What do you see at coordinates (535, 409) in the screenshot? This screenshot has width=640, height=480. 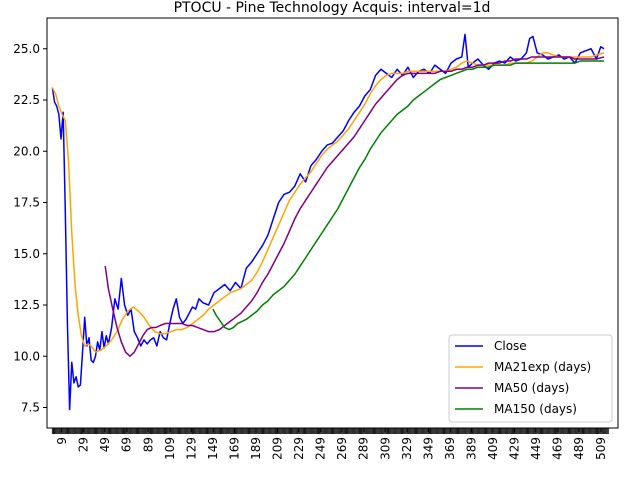 I see `legend-label: MA150 (days)` at bounding box center [535, 409].